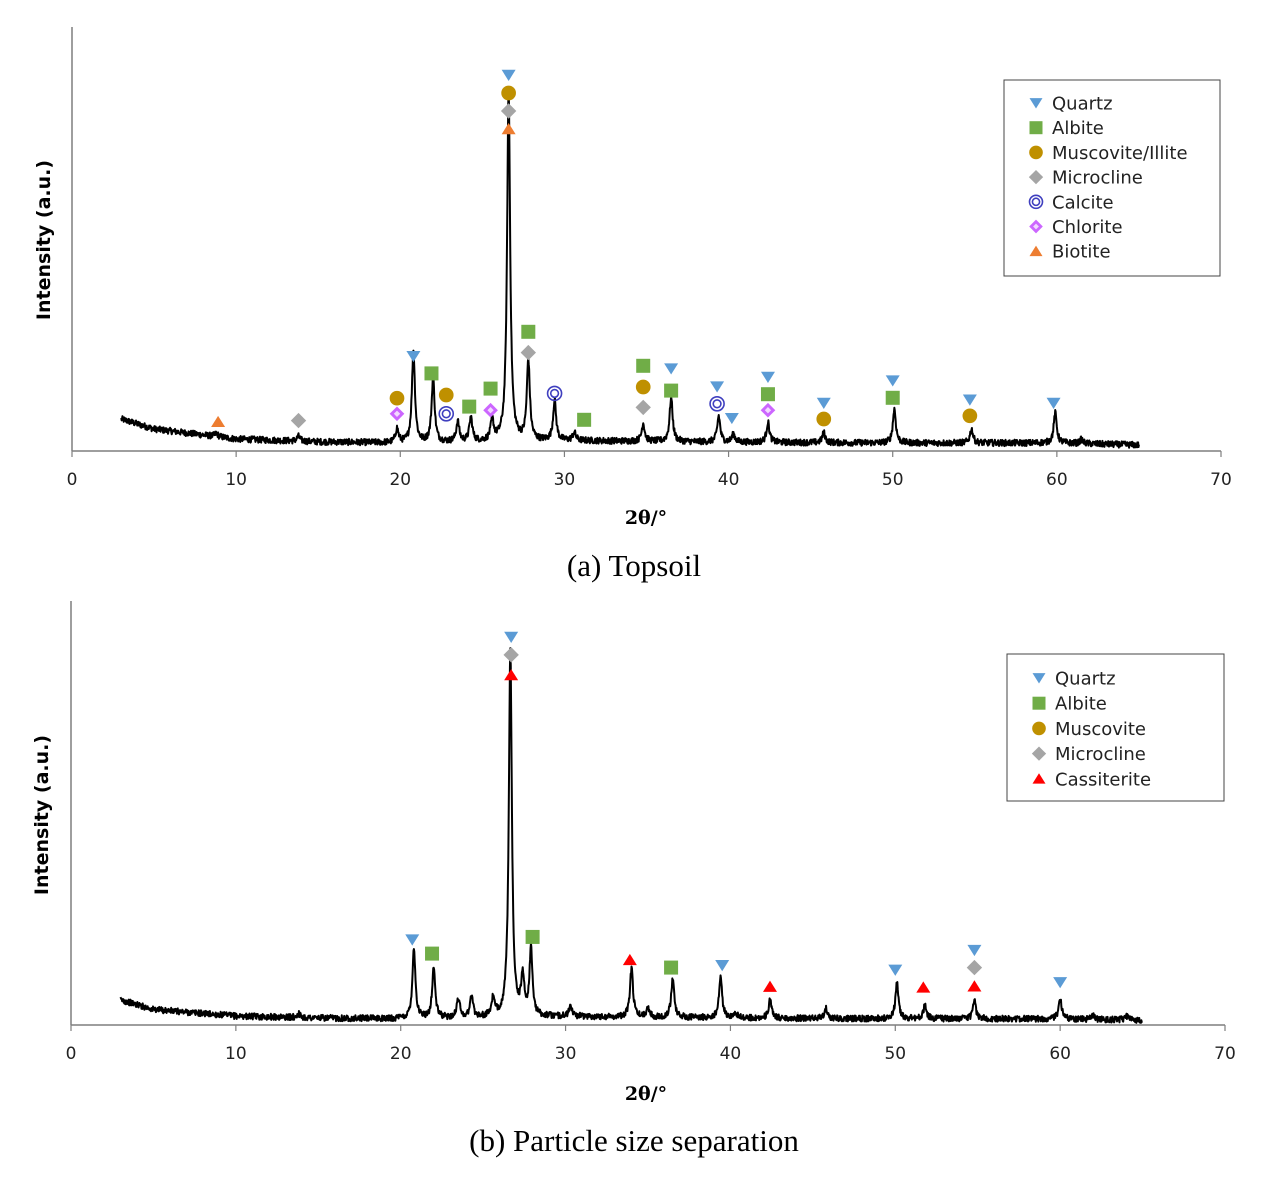  Describe the element at coordinates (634, 565) in the screenshot. I see `figure-caption: (a) Topsoil` at that location.